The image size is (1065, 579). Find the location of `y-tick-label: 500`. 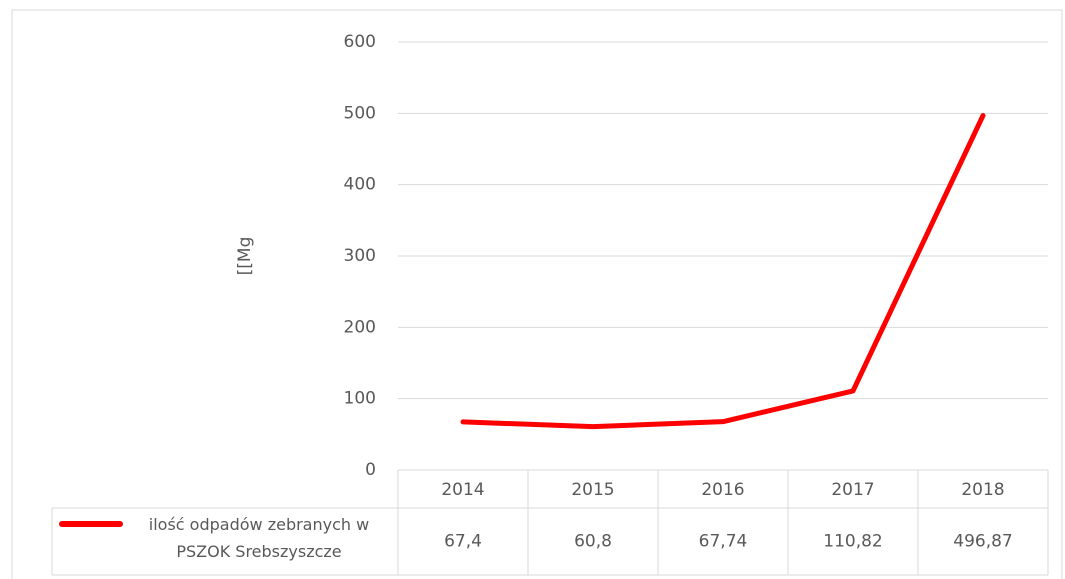

y-tick-label: 500 is located at coordinates (360, 113).